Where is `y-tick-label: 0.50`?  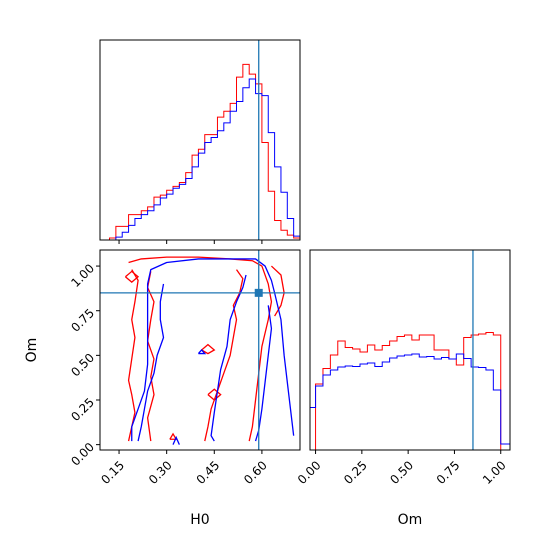 y-tick-label: 0.50 is located at coordinates (82, 365).